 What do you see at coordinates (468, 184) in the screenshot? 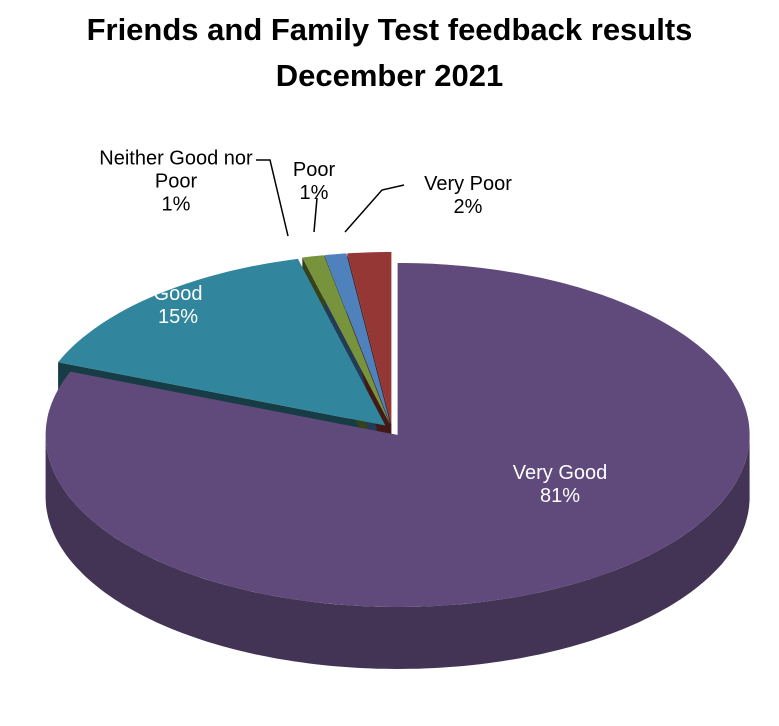
I see `category-label: Very Poor` at bounding box center [468, 184].